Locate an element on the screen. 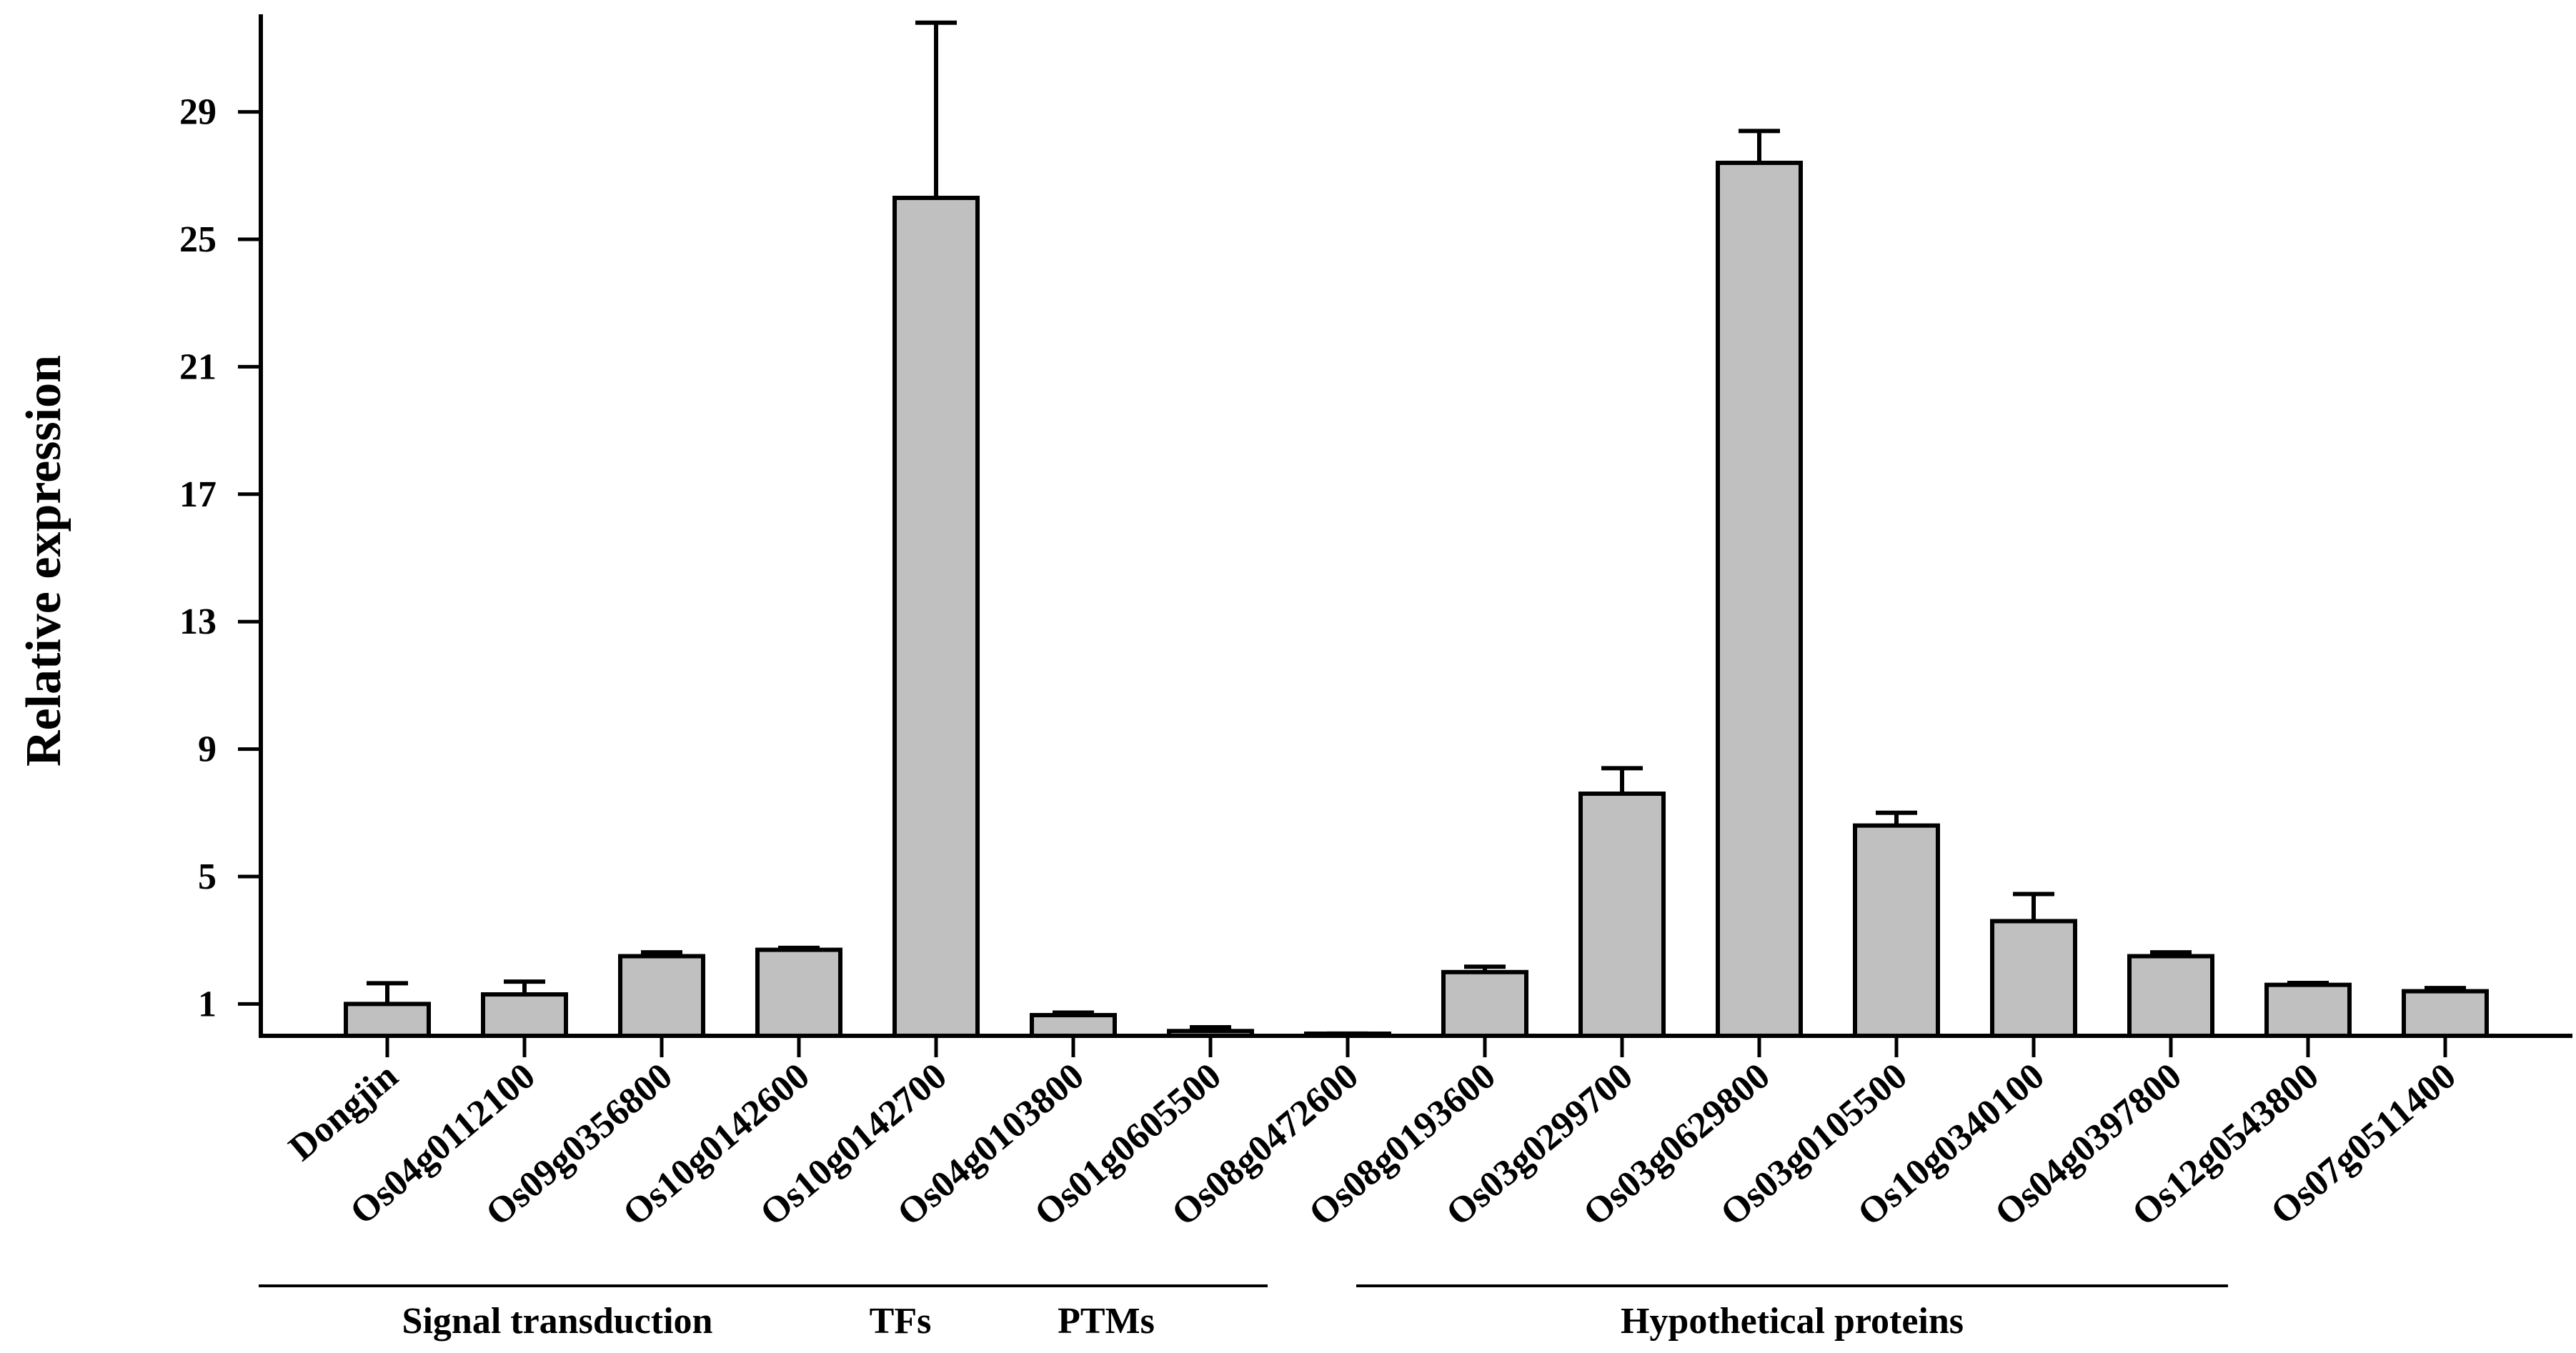 This screenshot has width=2576, height=1353. y-tick-label: 1 is located at coordinates (207, 1004).